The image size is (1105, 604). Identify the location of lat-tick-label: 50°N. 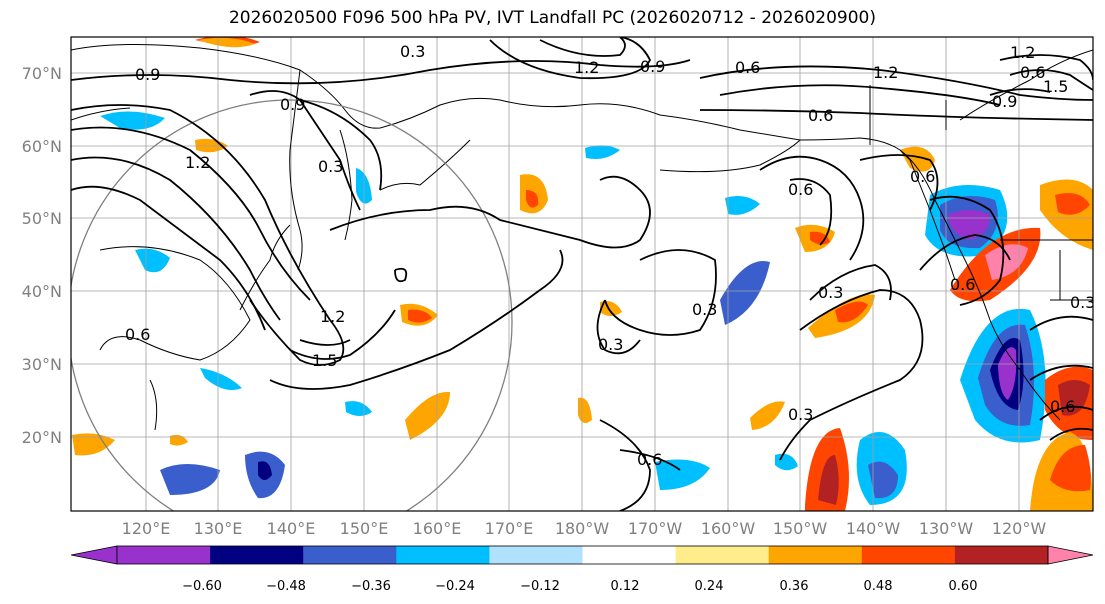
(42, 218).